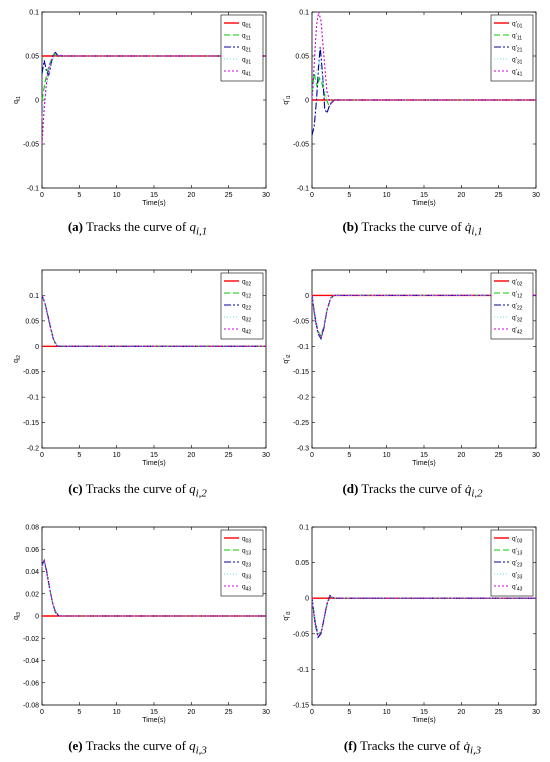 This screenshot has width=550, height=762. I want to click on caption-sub: i,3, so click(201, 750).